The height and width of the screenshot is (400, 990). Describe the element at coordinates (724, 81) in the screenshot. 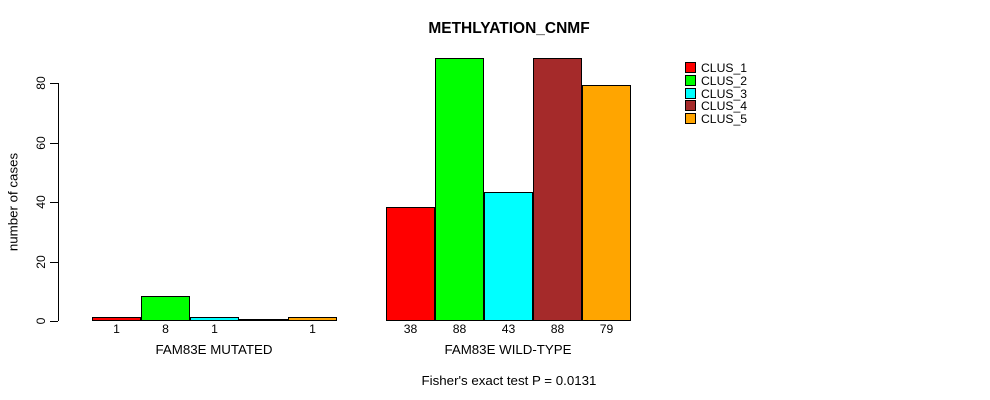

I see `legend-label-clus_2: CLUS_2` at that location.